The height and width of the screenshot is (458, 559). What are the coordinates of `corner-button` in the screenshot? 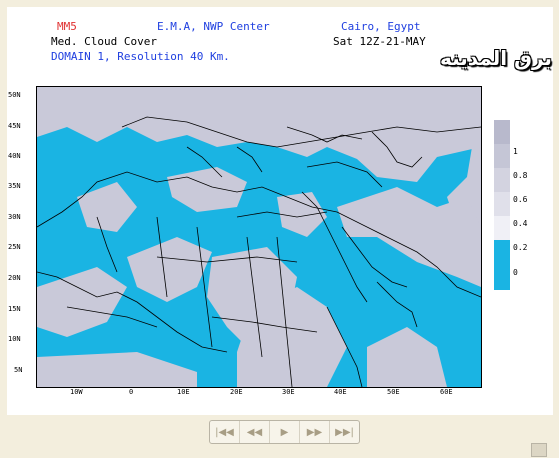 It's located at (539, 450).